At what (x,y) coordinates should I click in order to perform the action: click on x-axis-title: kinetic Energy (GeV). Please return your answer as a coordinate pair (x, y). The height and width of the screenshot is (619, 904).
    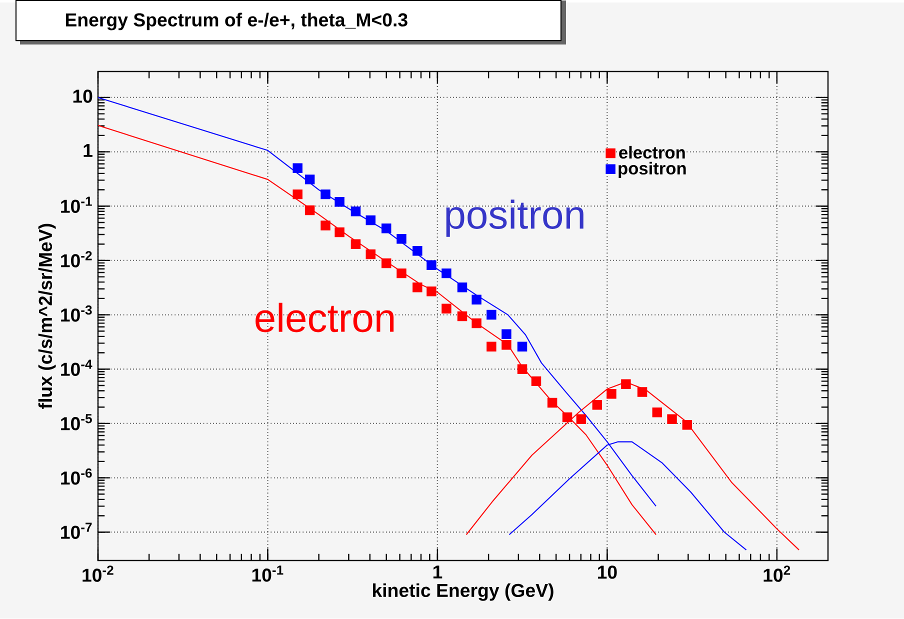
    Looking at the image, I should click on (463, 593).